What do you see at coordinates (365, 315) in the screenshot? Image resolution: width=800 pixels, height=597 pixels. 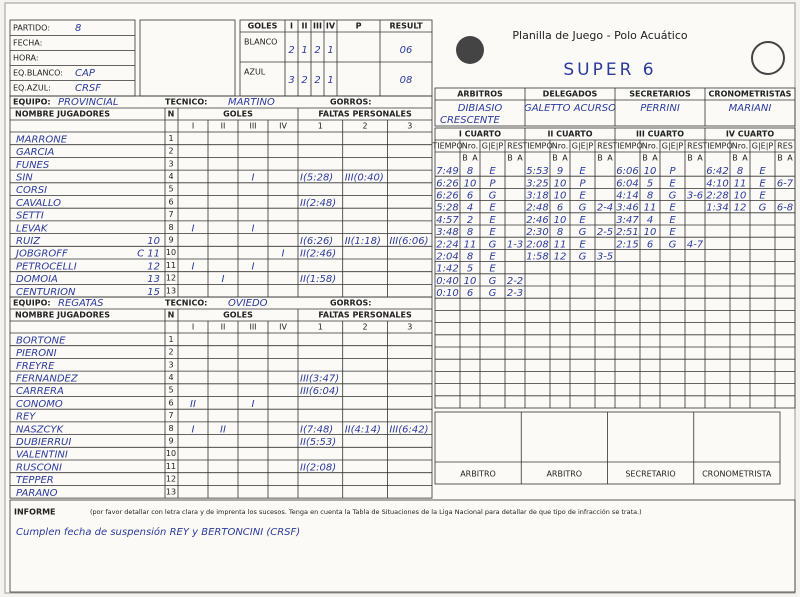 I see `col-faltas: FALTAS PERSONALES` at bounding box center [365, 315].